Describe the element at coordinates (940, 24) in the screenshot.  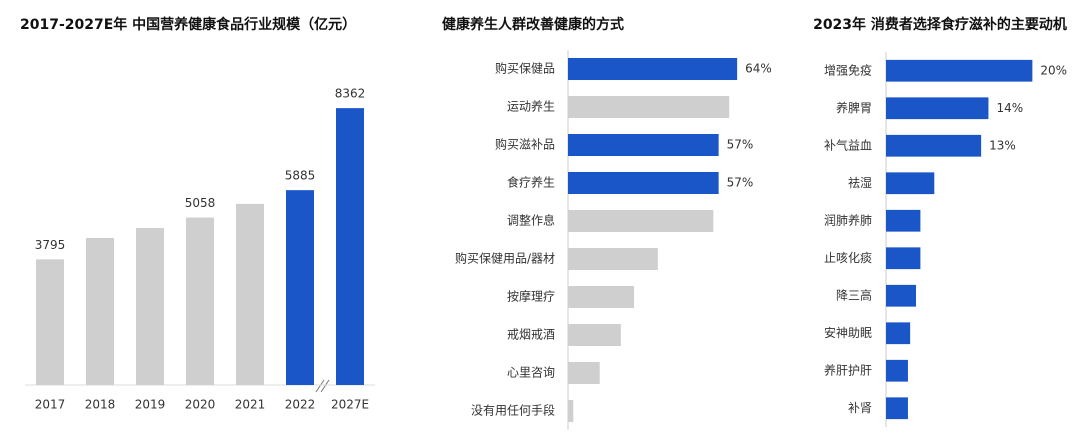
I see `chart-title: 2023年 消费者选择食疗滋补的主要动机` at that location.